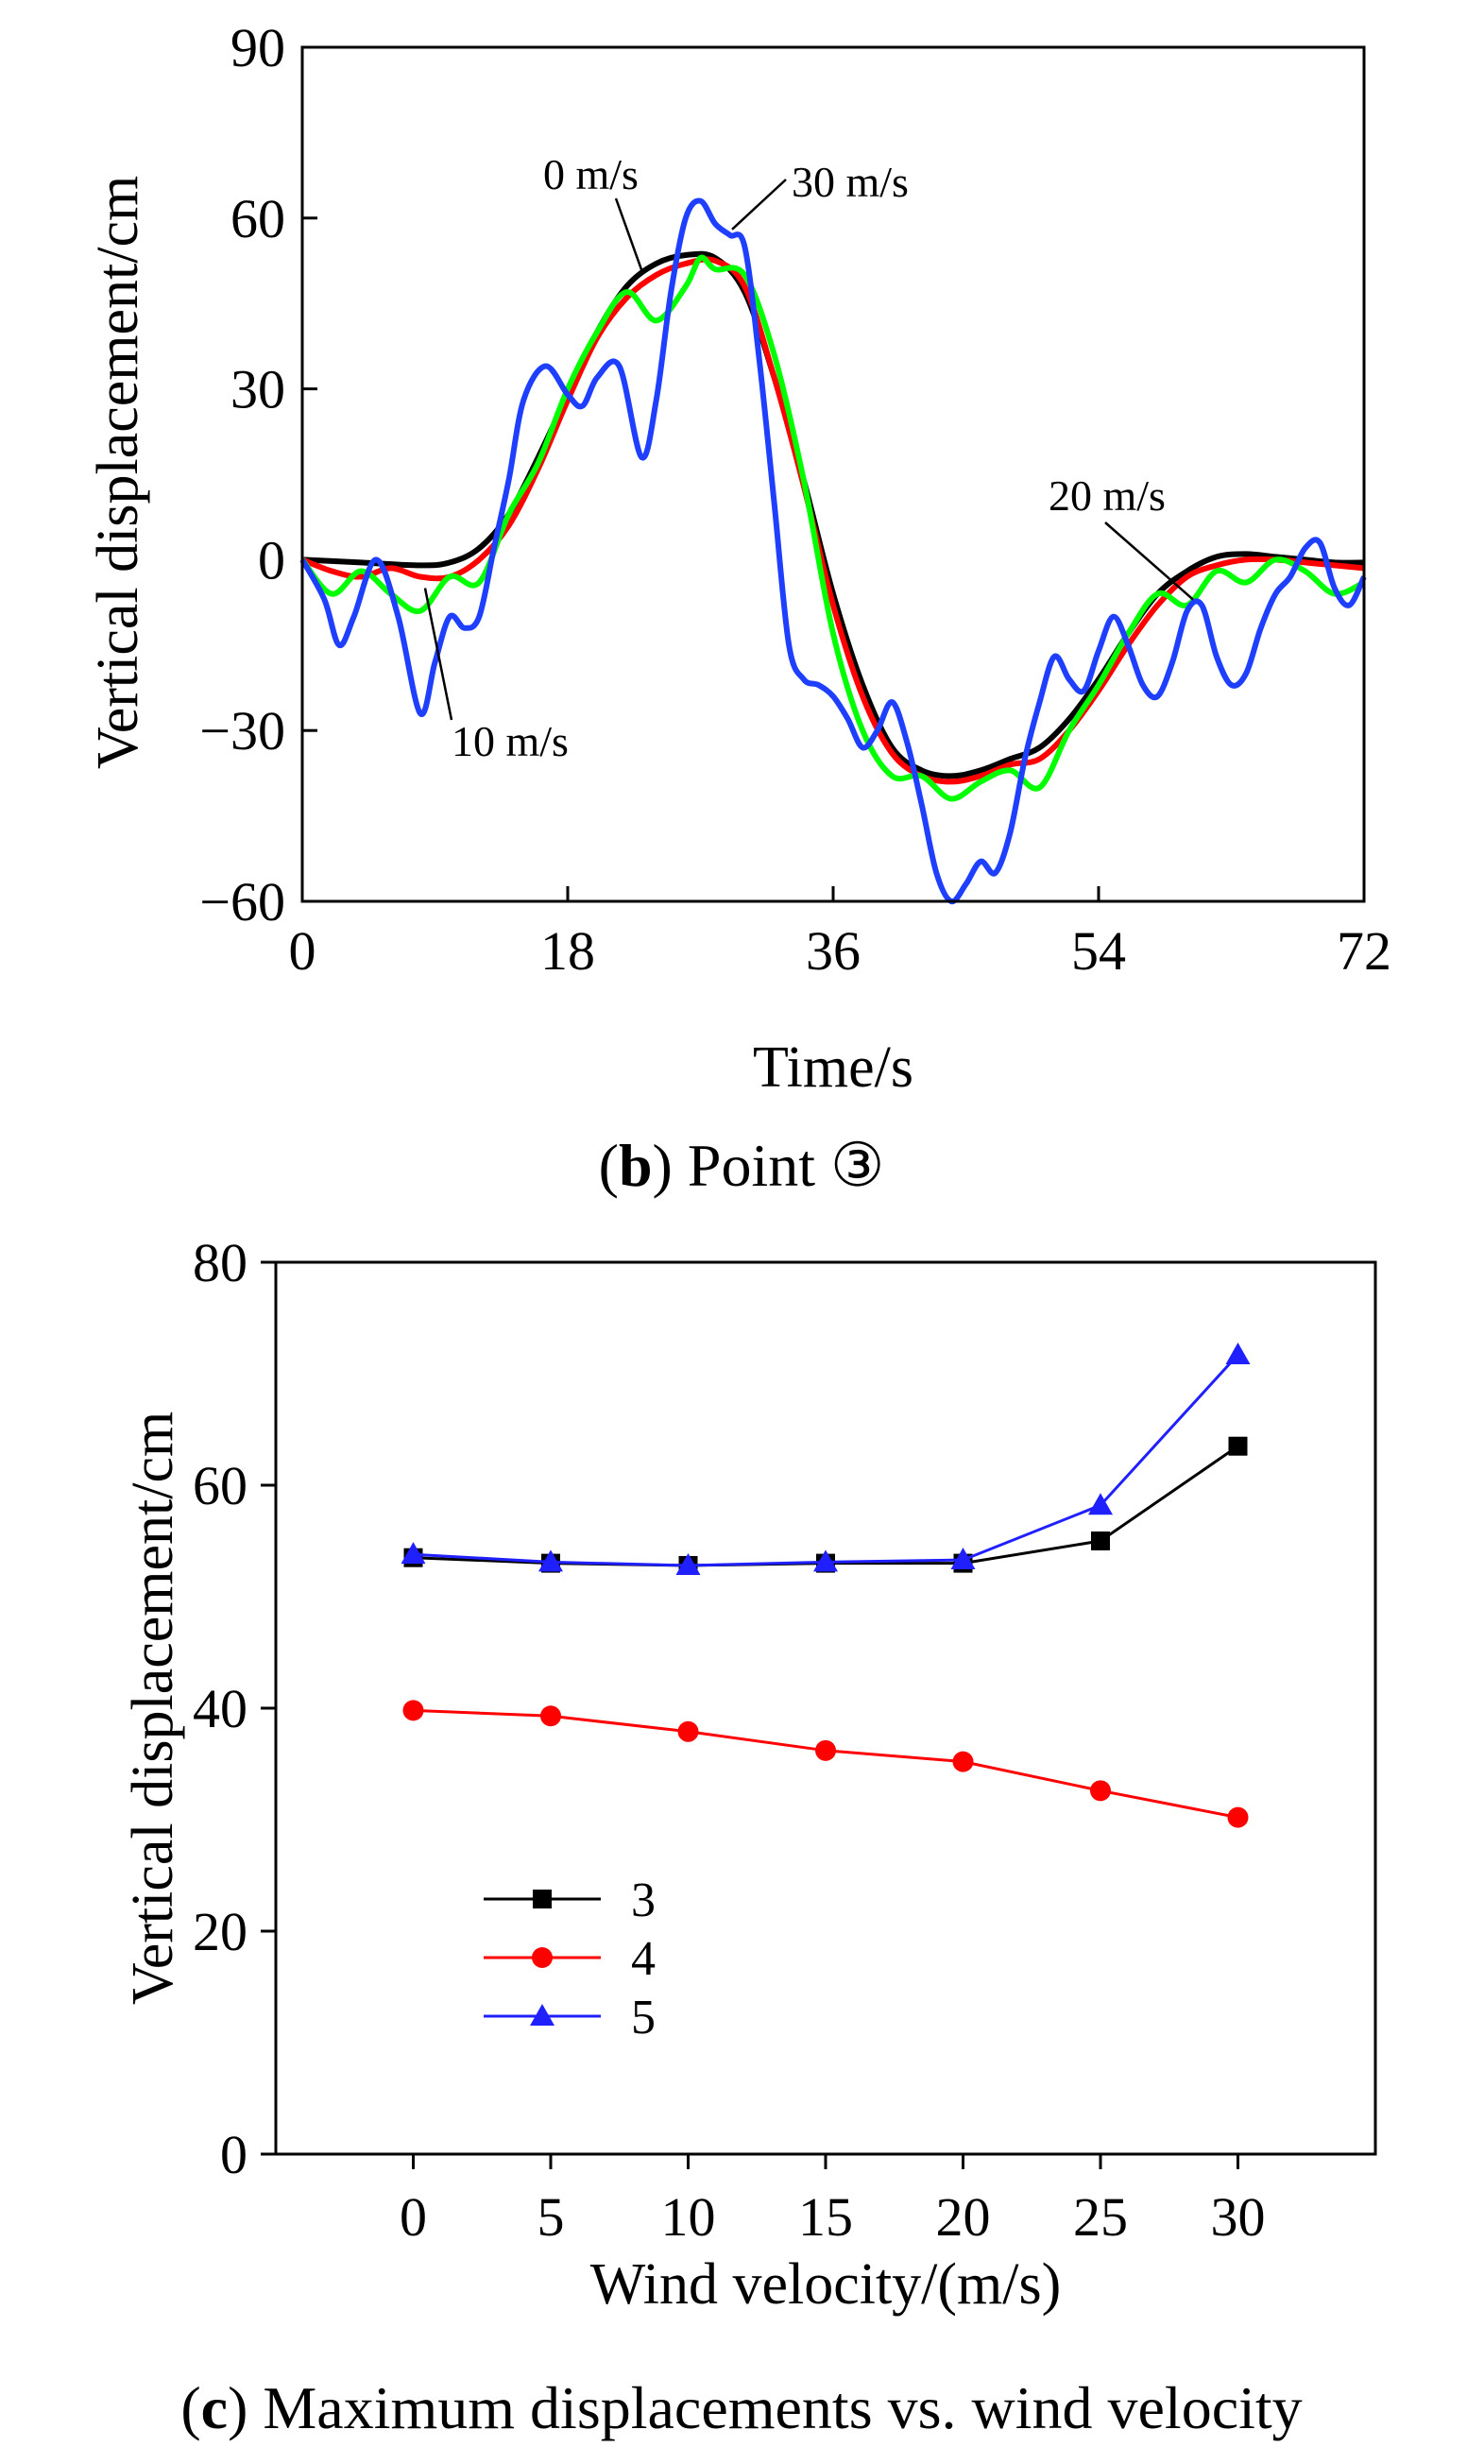  What do you see at coordinates (257, 219) in the screenshot?
I see `panel-b-ytick-label: 60` at bounding box center [257, 219].